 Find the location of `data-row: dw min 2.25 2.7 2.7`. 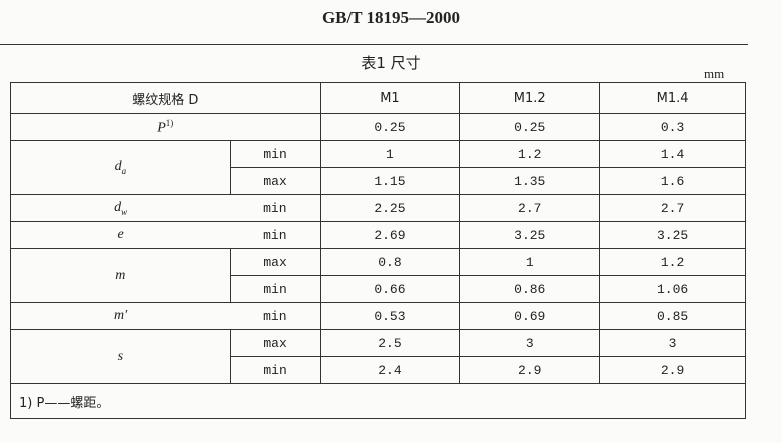

data-row: dw min 2.25 2.7 2.7 is located at coordinates (378, 208).